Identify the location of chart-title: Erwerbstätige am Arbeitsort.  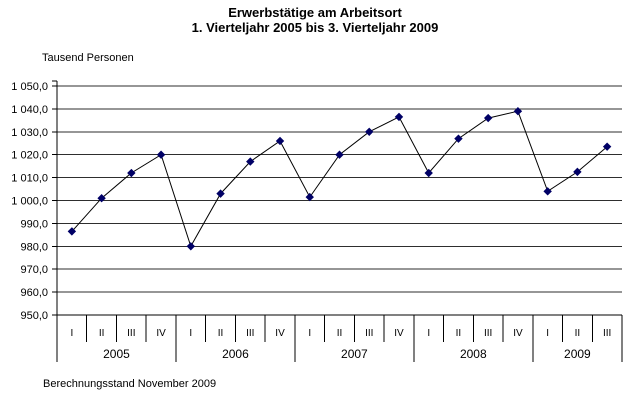
(315, 12).